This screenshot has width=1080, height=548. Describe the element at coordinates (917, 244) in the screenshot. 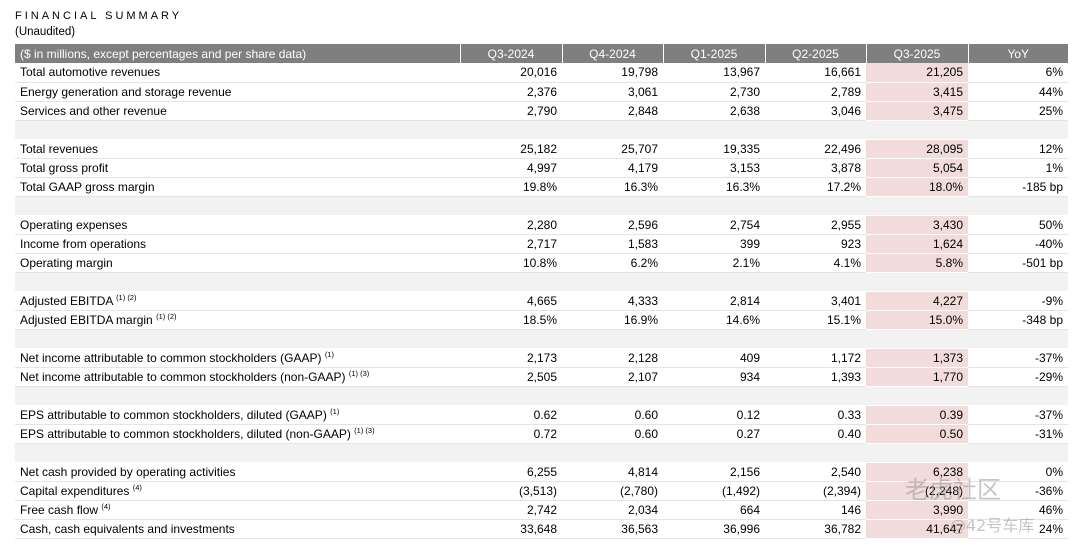

I see `value-cell: 1,624` at that location.